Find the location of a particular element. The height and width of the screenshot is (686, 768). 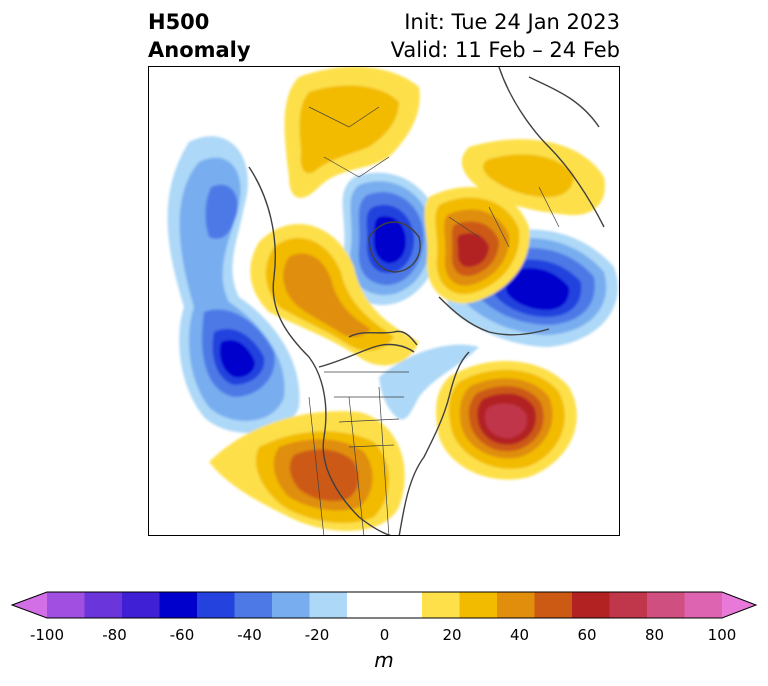

valid-range: Valid: 11 Feb – 24 Feb is located at coordinates (505, 50).